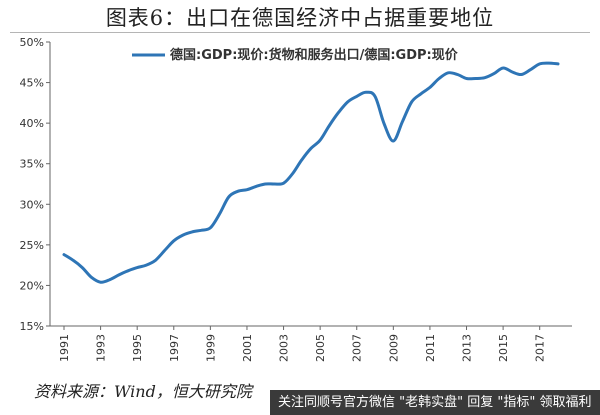 Image resolution: width=600 pixels, height=415 pixels. I want to click on y-tick-label: 20%, so click(32, 285).